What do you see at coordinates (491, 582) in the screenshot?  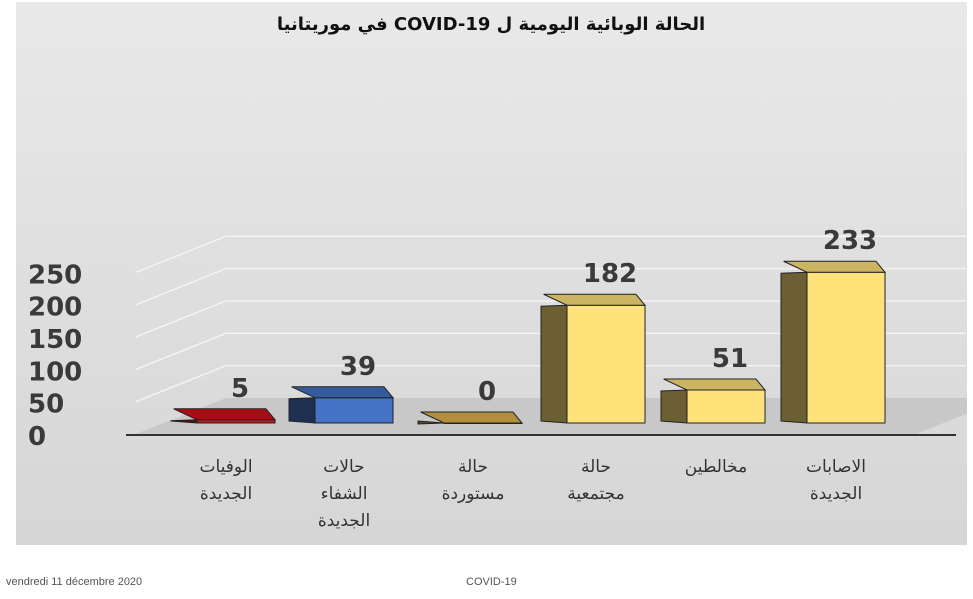 I see `footer-topic: COVID-19` at bounding box center [491, 582].